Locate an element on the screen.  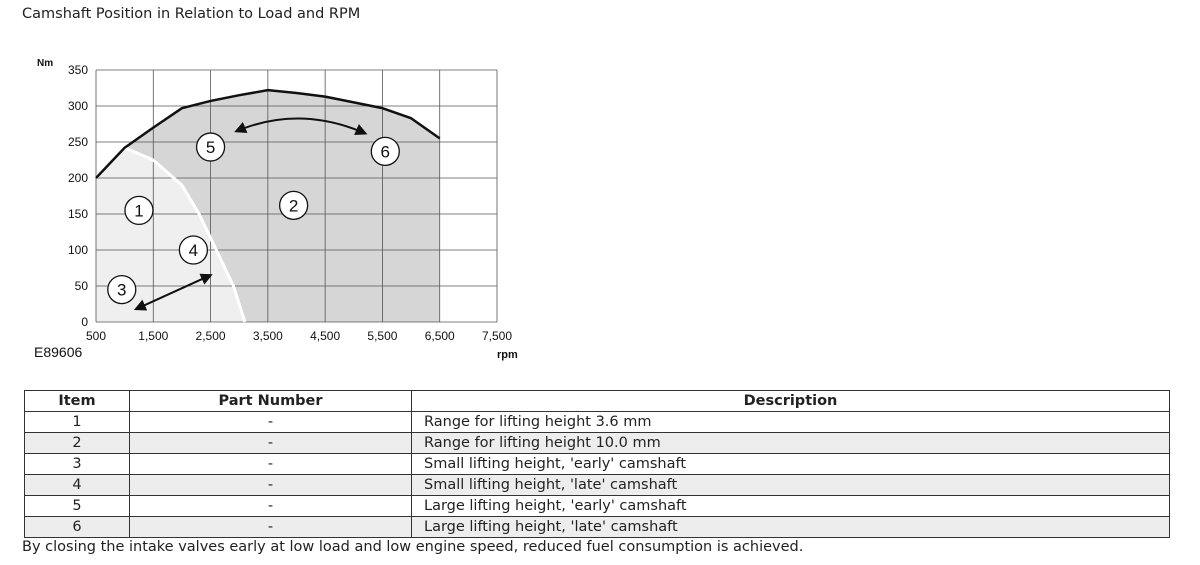
header-part-number: Part Number is located at coordinates (270, 401).